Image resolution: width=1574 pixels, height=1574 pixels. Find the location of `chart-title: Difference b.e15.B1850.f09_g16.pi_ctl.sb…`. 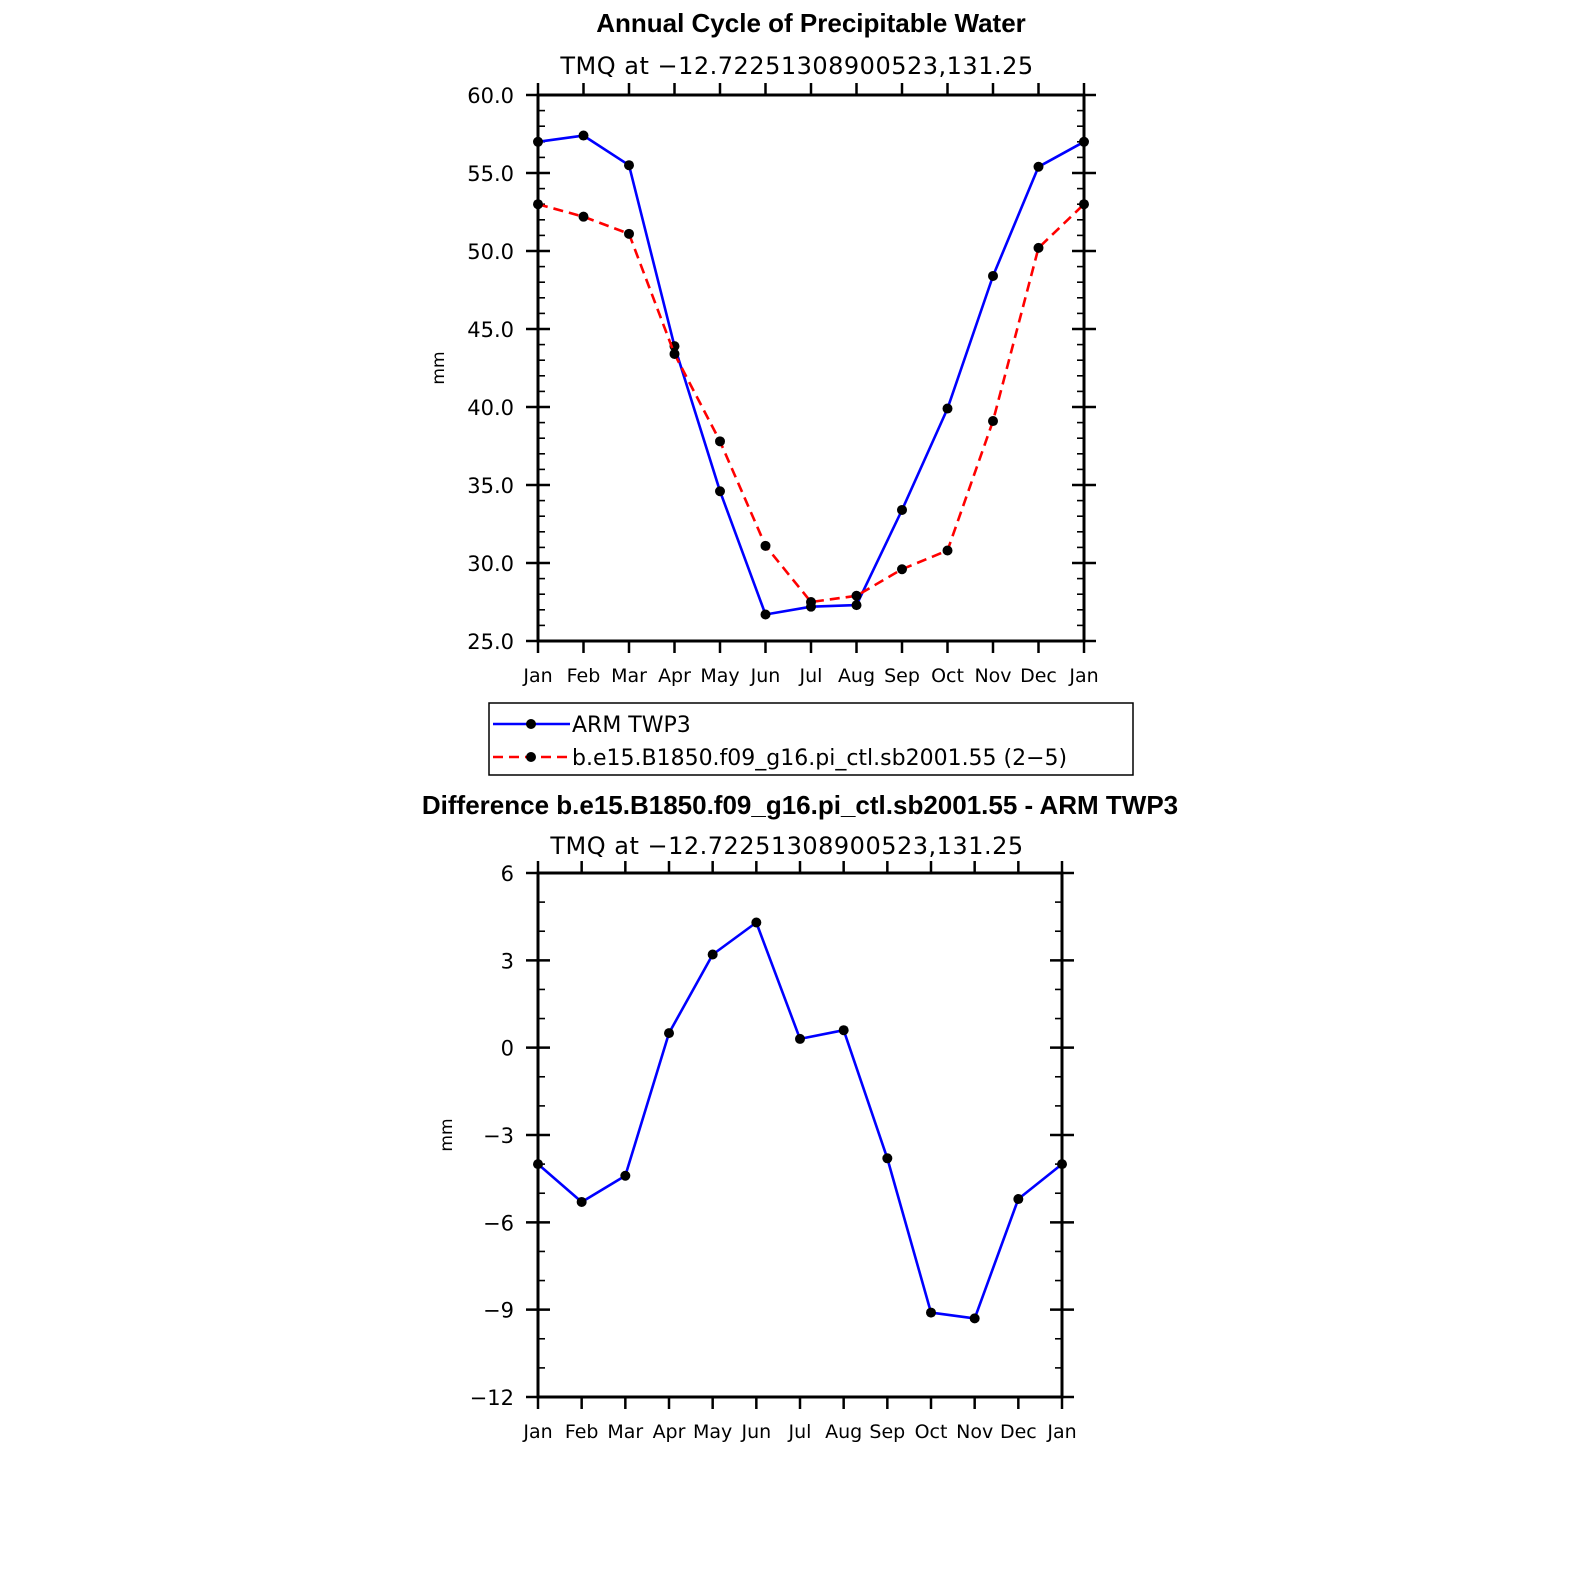

chart-title: Difference b.e15.B1850.f09_g16.pi_ctl.sb… is located at coordinates (800, 805).